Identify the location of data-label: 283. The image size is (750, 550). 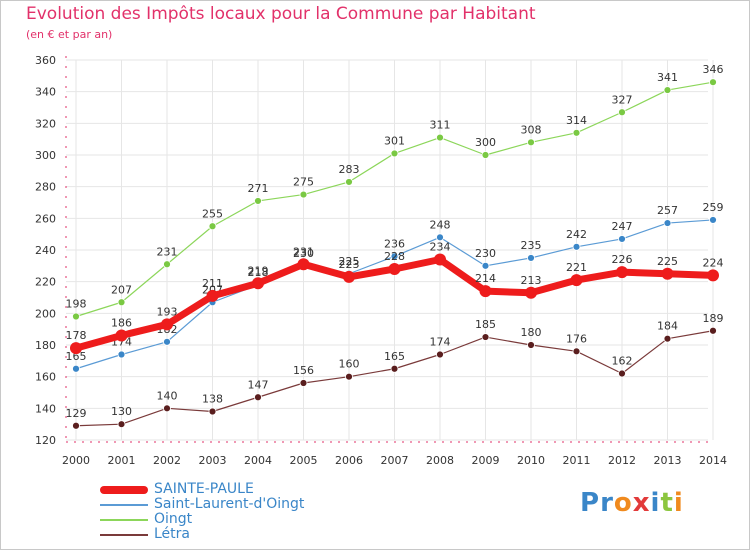
(349, 169).